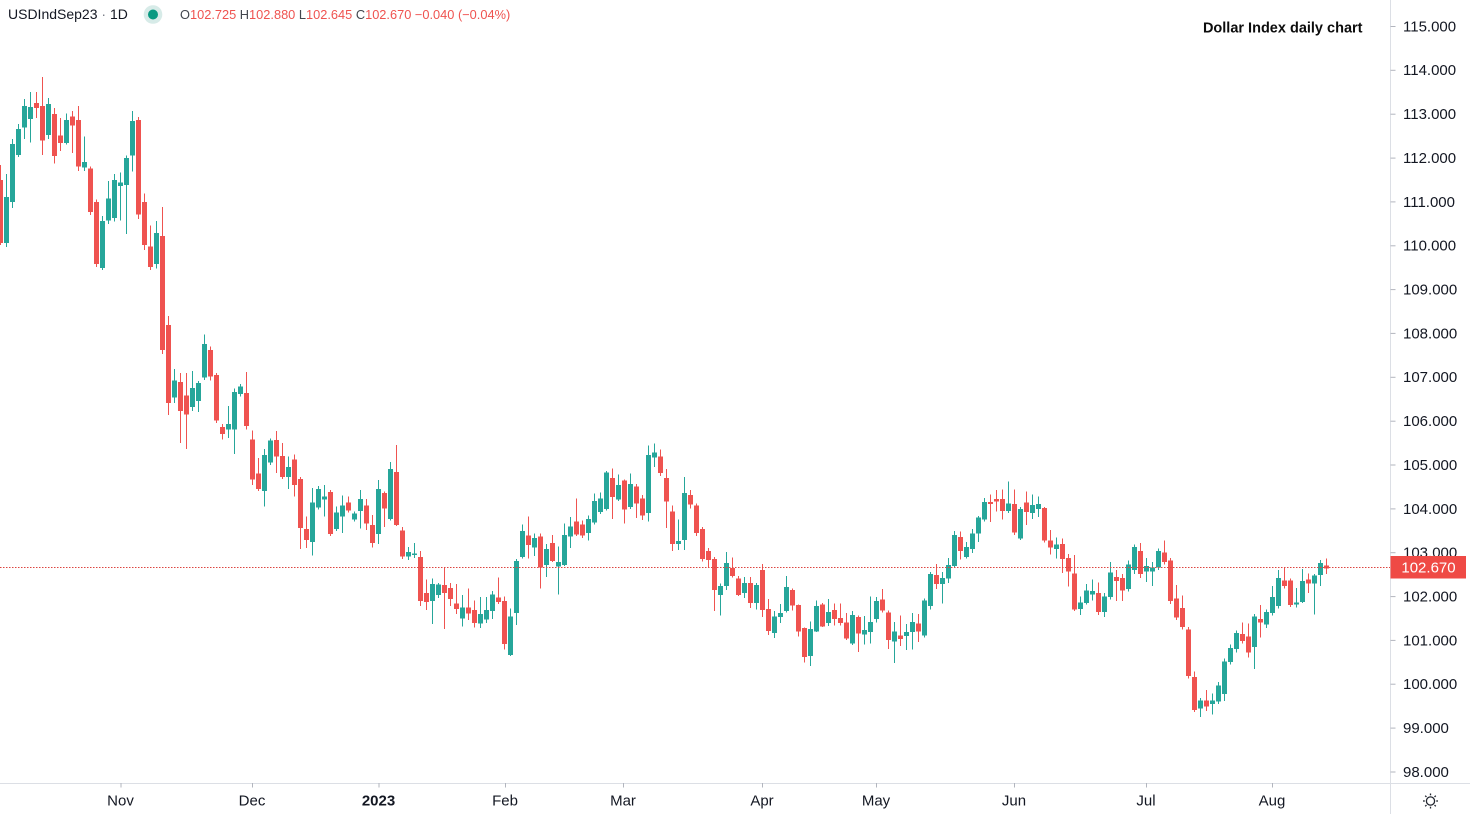  What do you see at coordinates (1428, 568) in the screenshot?
I see `svg-text: 102.670` at bounding box center [1428, 568].